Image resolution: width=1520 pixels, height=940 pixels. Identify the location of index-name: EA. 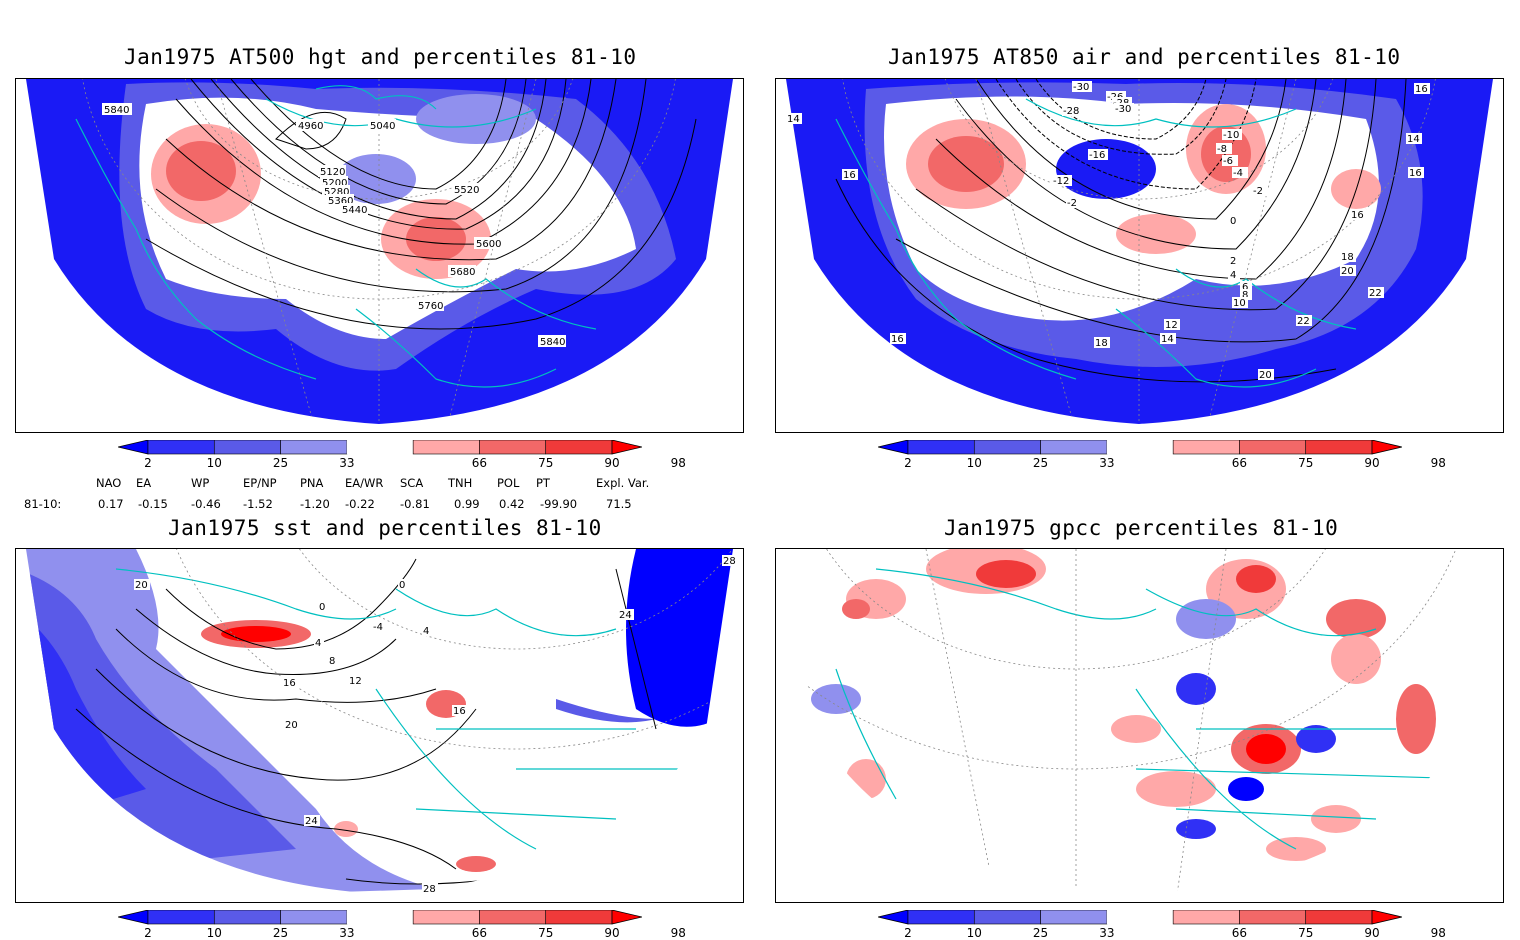
(144, 483).